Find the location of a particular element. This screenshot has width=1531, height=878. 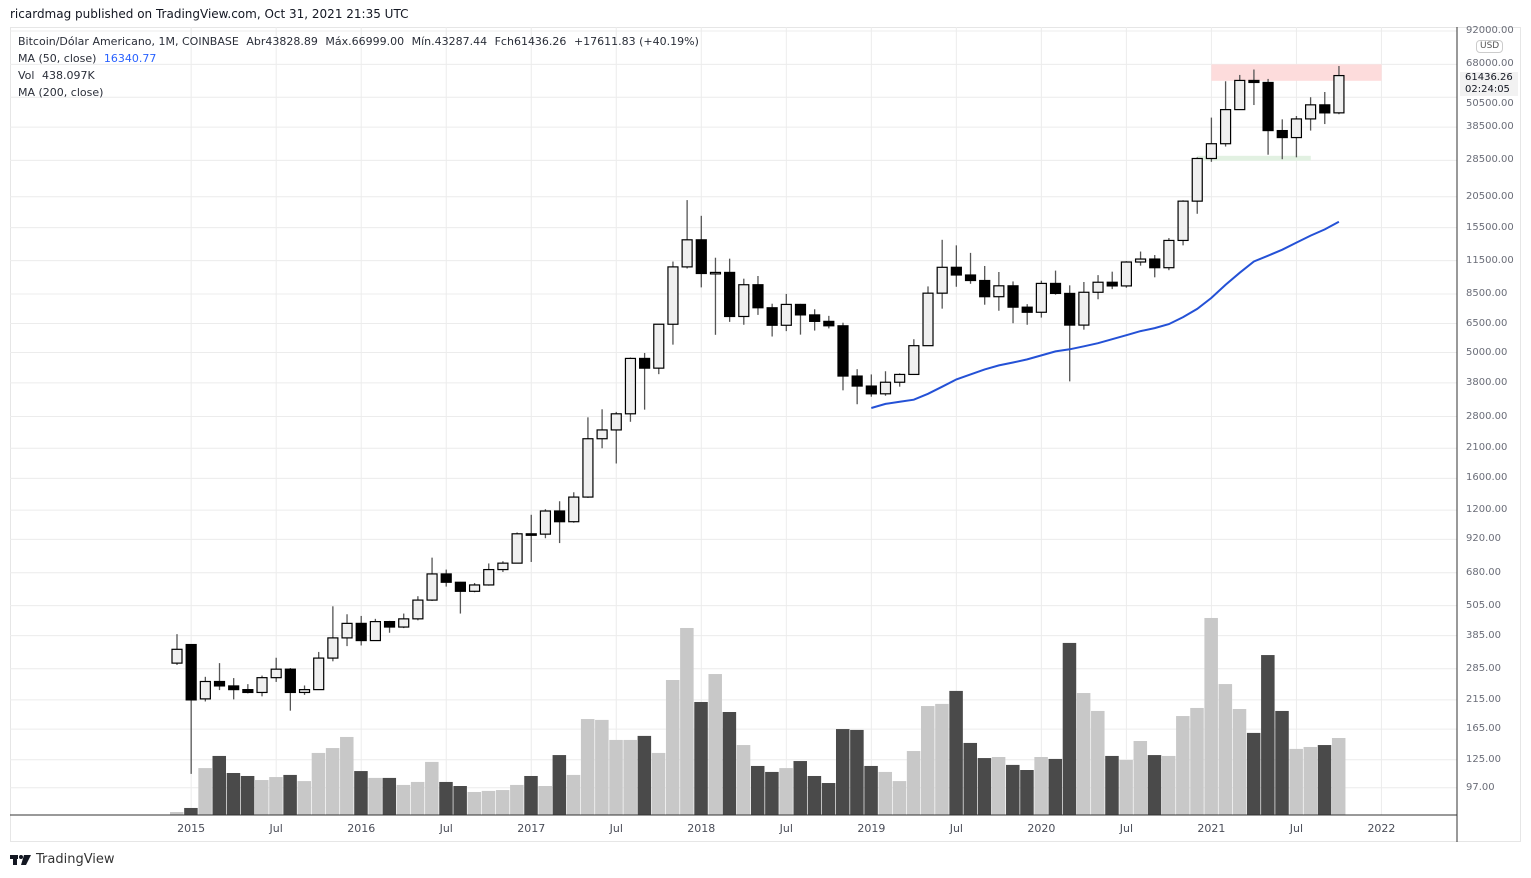

legend-volume-row: Vol 438.097K is located at coordinates (56, 75).